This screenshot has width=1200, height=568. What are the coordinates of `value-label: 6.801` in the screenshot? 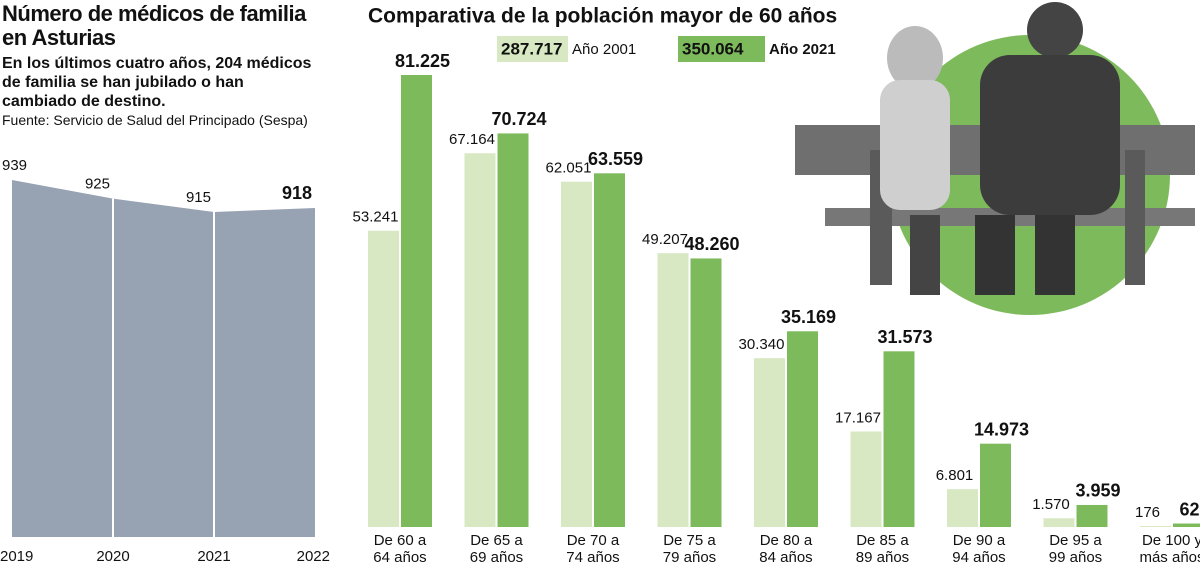 It's located at (955, 475).